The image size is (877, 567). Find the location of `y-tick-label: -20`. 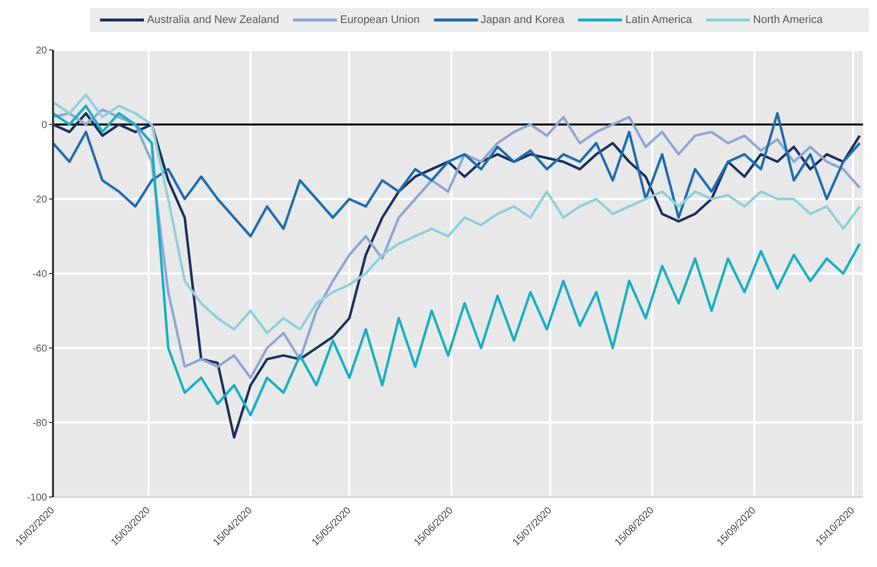

y-tick-label: -20 is located at coordinates (40, 200).